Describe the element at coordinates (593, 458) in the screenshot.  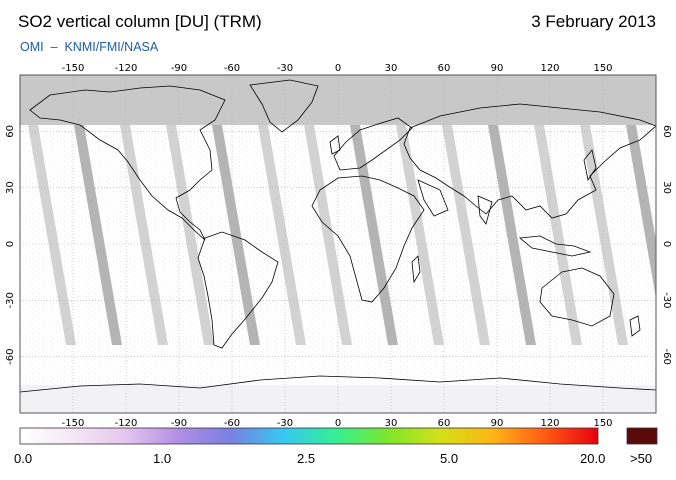
I see `colorbar-label-4: 20.0` at that location.